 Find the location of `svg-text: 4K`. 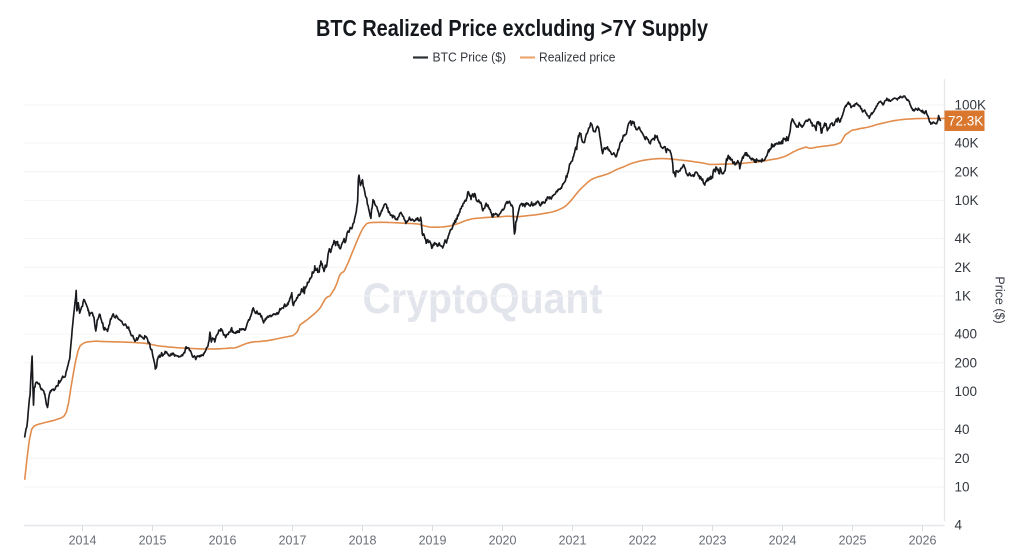

svg-text: 4K is located at coordinates (963, 238).